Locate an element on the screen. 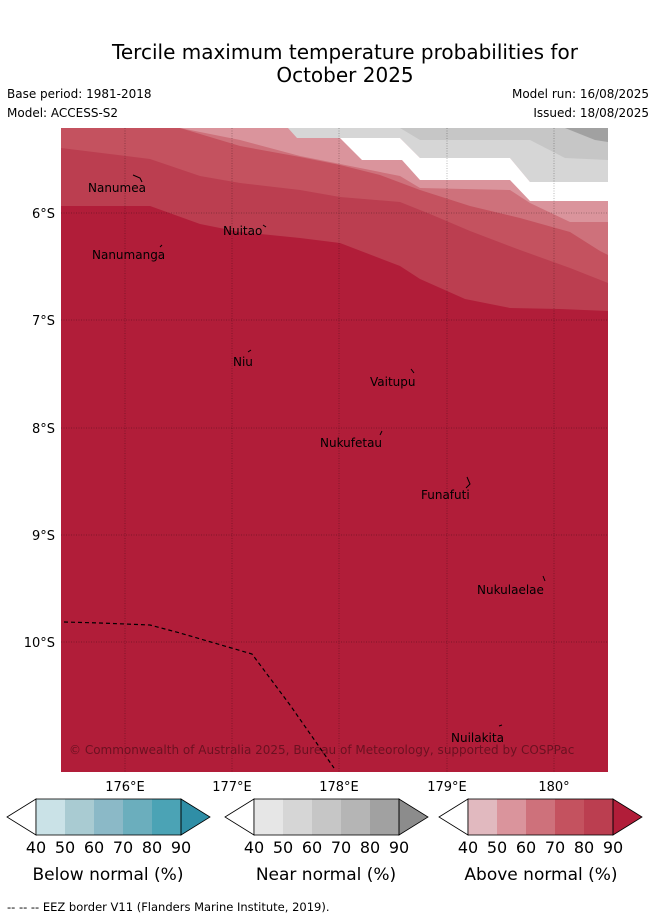 Image resolution: width=655 pixels, height=919 pixels. title-line-2: October 2025 is located at coordinates (345, 75).